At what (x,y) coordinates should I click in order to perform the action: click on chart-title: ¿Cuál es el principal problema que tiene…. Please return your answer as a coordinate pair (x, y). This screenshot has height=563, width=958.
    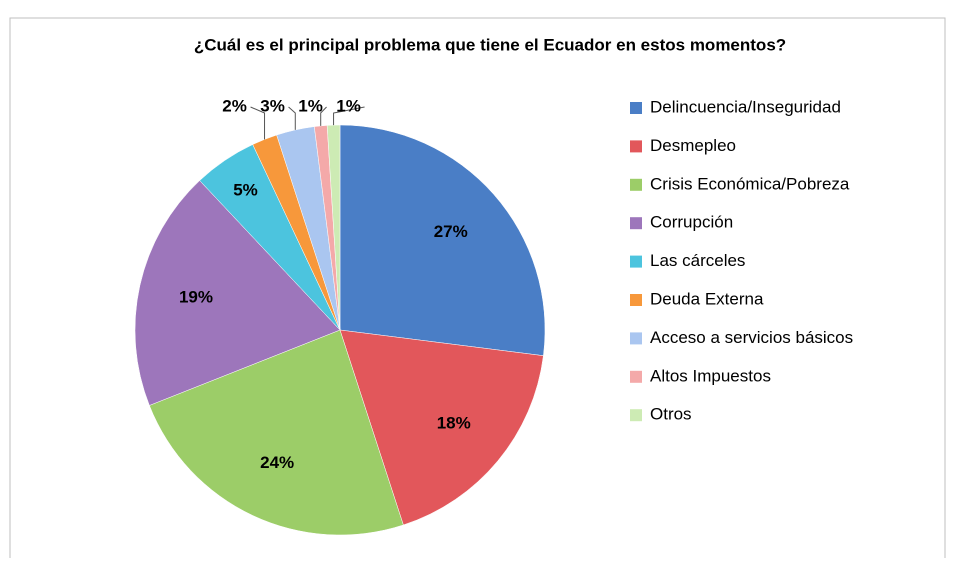
    Looking at the image, I should click on (490, 44).